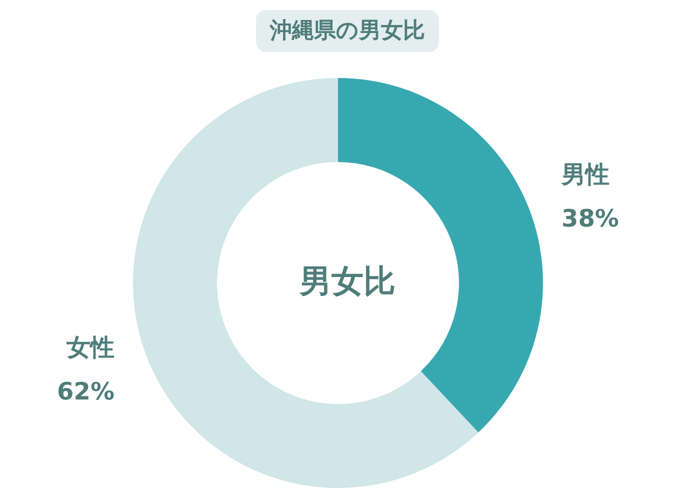 The width and height of the screenshot is (695, 500). What do you see at coordinates (347, 31) in the screenshot?
I see `chart-title: 沖縄県の男女比` at bounding box center [347, 31].